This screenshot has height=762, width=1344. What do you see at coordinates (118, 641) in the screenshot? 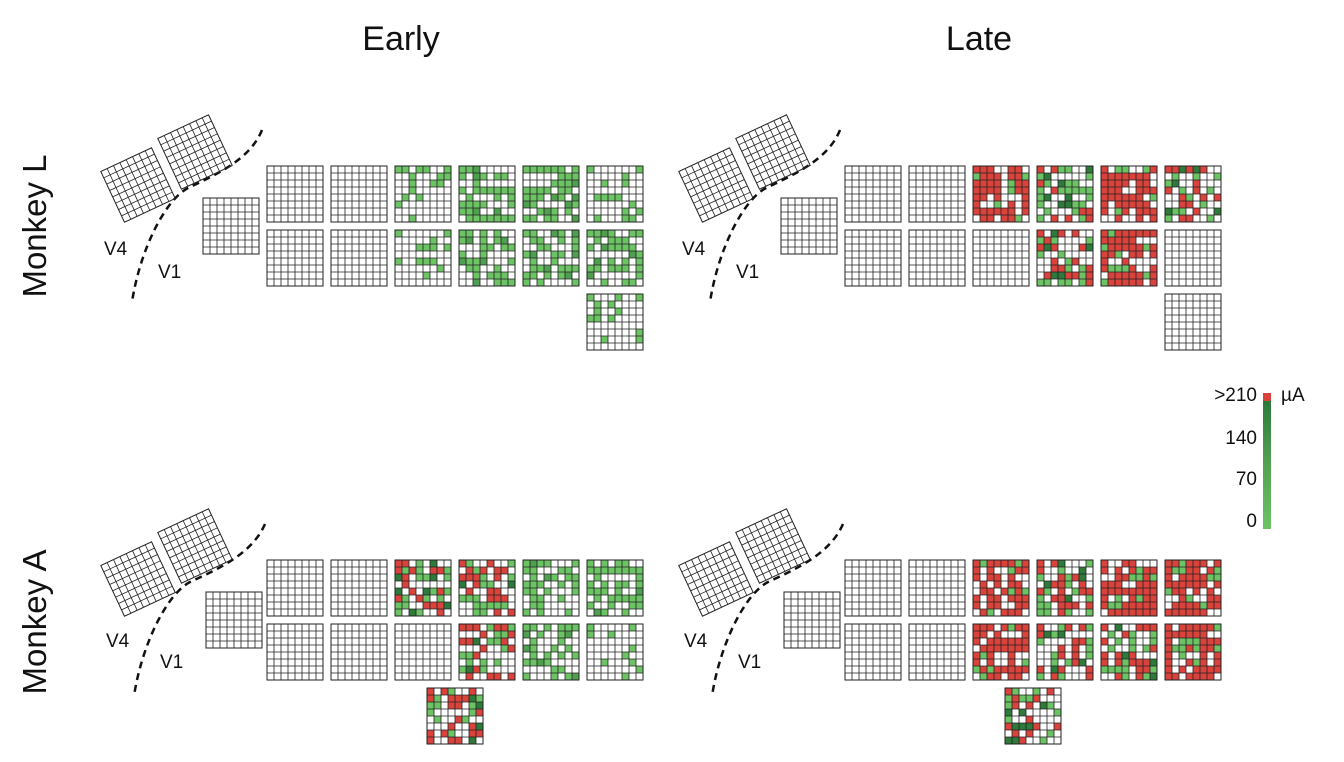
I see `v4-label: V4` at bounding box center [118, 641].